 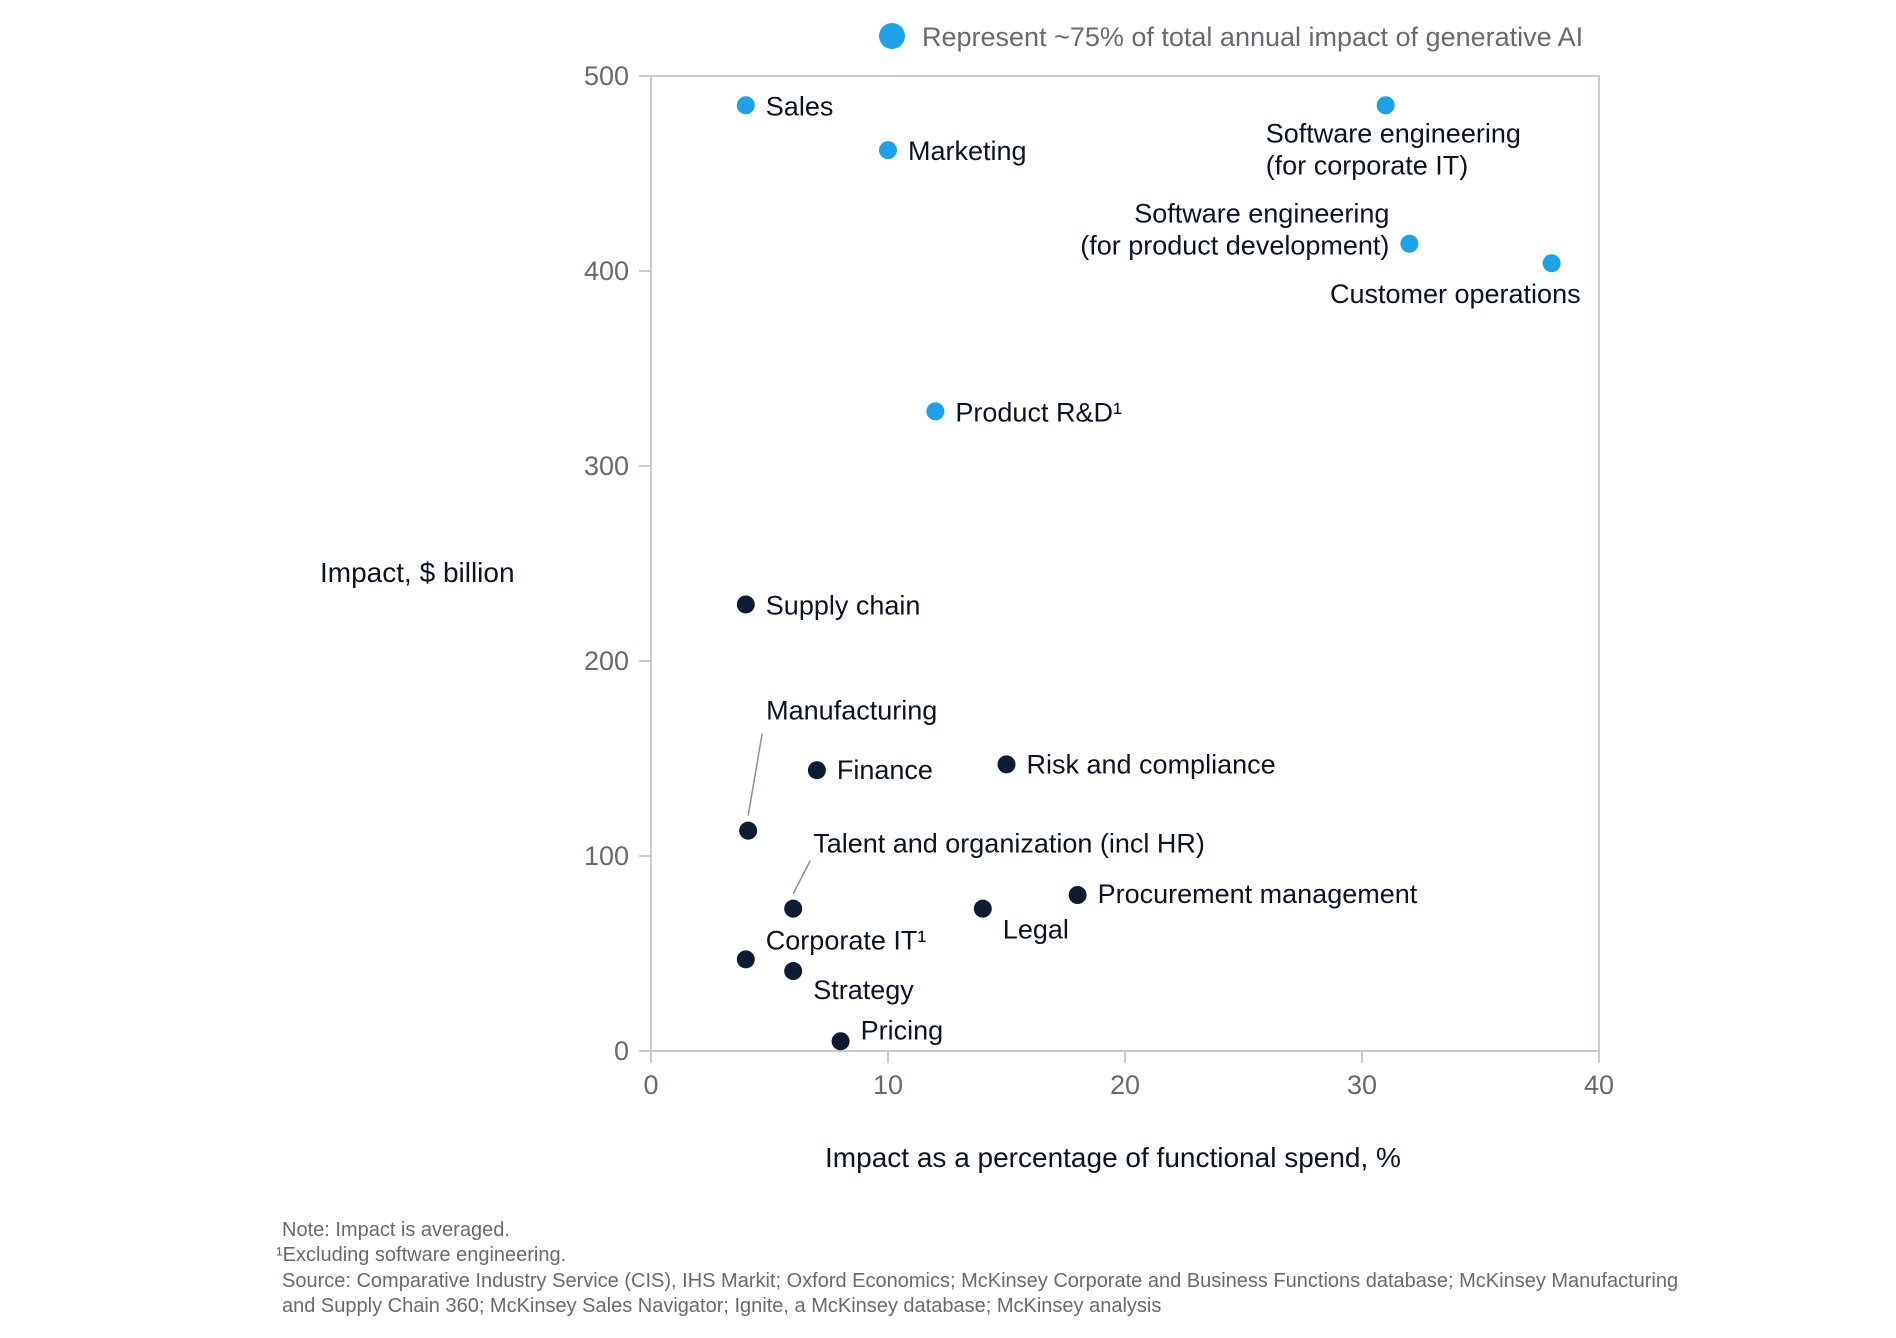 What do you see at coordinates (745, 604) in the screenshot?
I see `point-supply-chain` at bounding box center [745, 604].